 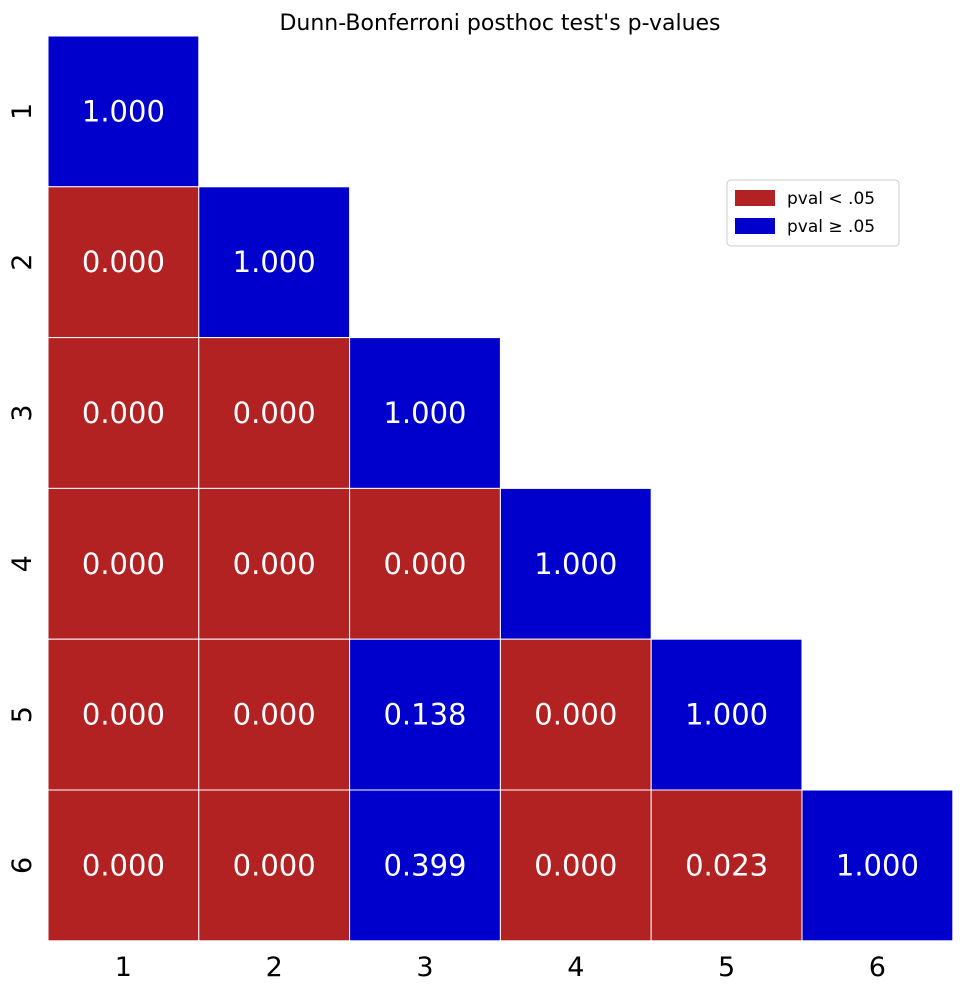 I want to click on y-tick-label: 5, so click(x=22, y=714).